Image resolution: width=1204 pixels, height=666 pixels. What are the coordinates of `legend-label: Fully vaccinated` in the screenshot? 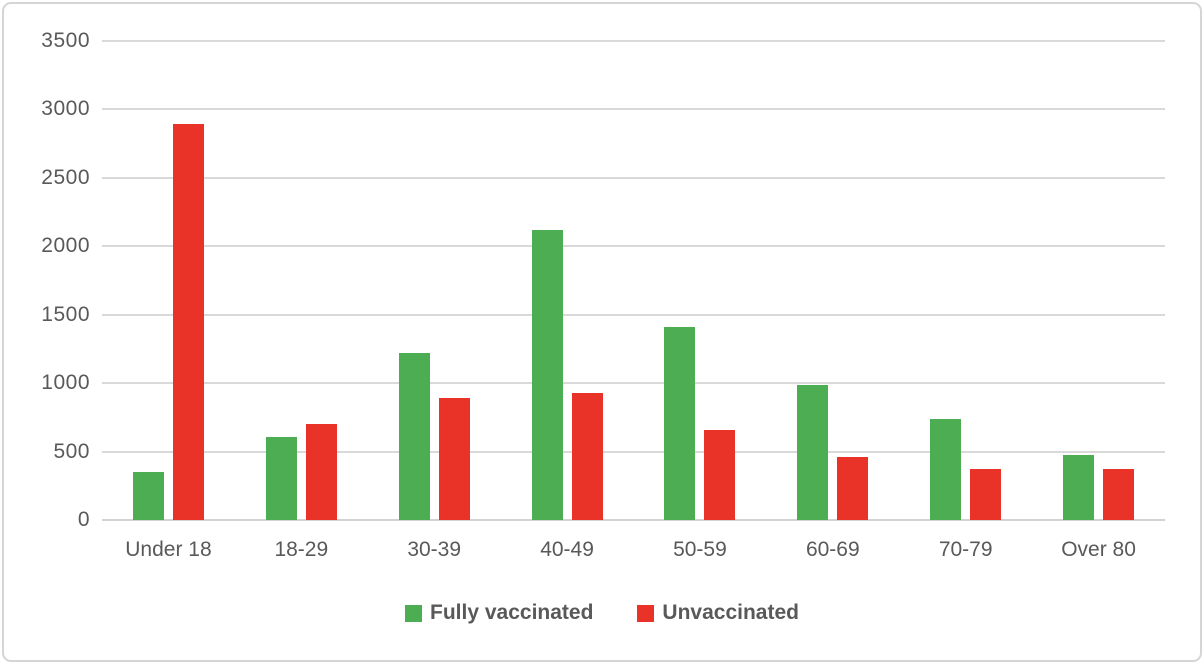 It's located at (512, 612).